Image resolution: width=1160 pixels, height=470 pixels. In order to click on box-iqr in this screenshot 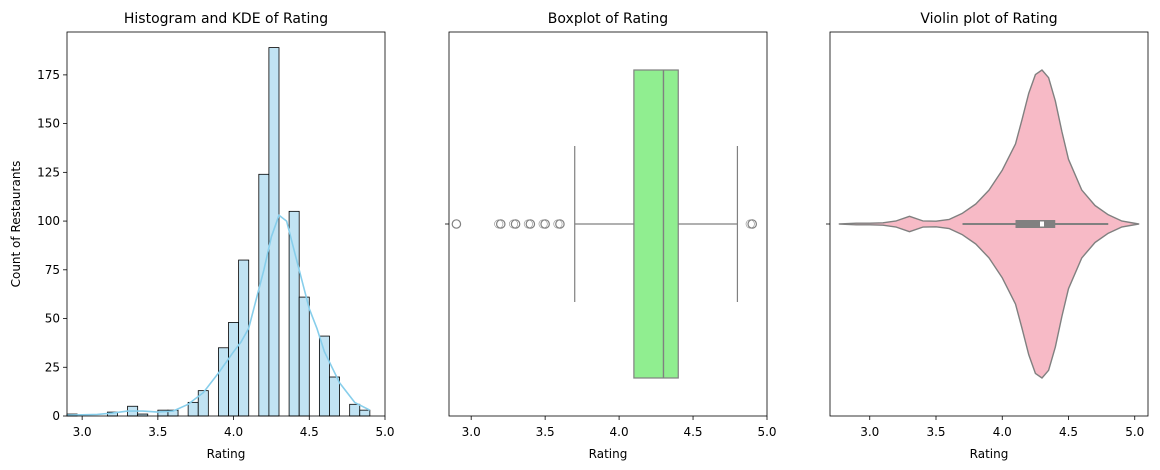, I will do `click(656, 224)`.